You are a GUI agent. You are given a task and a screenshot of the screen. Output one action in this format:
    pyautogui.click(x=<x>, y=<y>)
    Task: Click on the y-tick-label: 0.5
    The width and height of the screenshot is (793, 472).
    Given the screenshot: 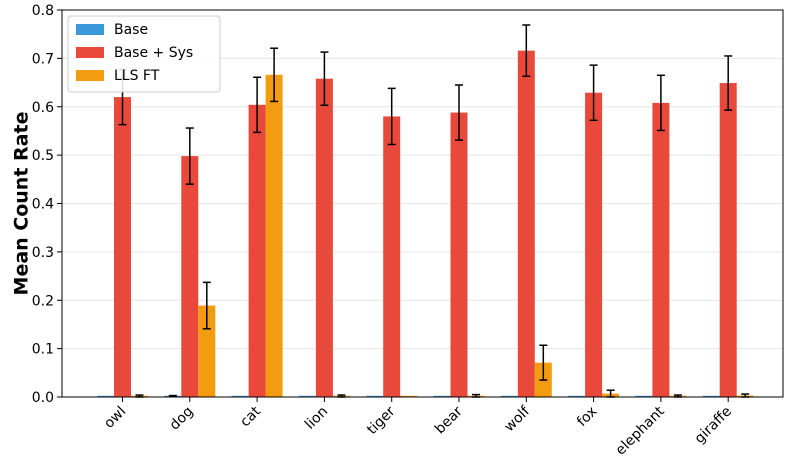 What is the action you would take?
    pyautogui.click(x=43, y=156)
    